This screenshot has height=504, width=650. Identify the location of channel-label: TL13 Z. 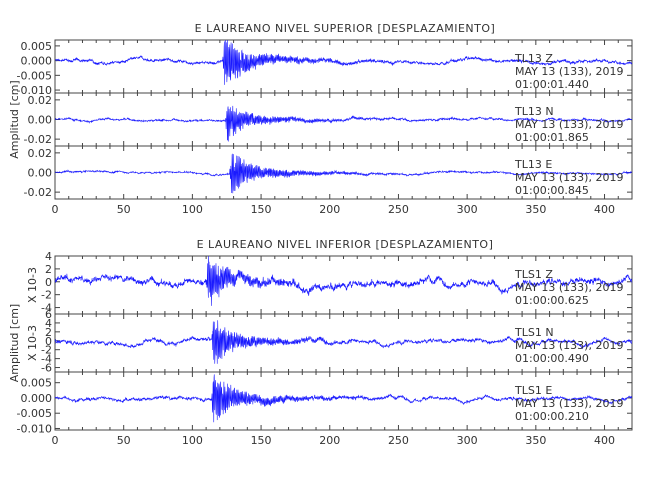
(533, 58).